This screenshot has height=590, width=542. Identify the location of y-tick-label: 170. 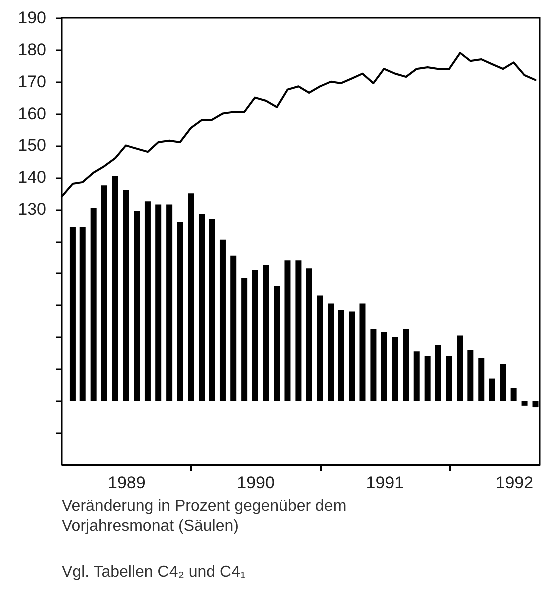
(32, 82).